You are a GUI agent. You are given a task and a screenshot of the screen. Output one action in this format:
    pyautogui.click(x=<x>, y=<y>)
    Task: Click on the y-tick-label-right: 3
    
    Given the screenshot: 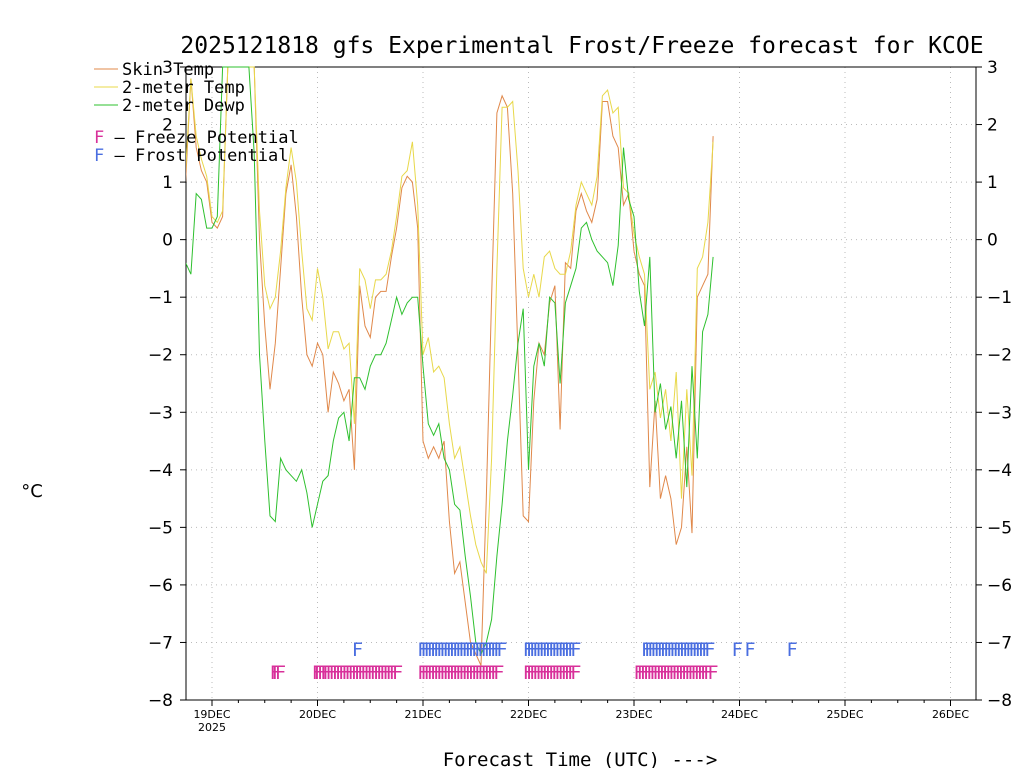 What is the action you would take?
    pyautogui.click(x=992, y=68)
    